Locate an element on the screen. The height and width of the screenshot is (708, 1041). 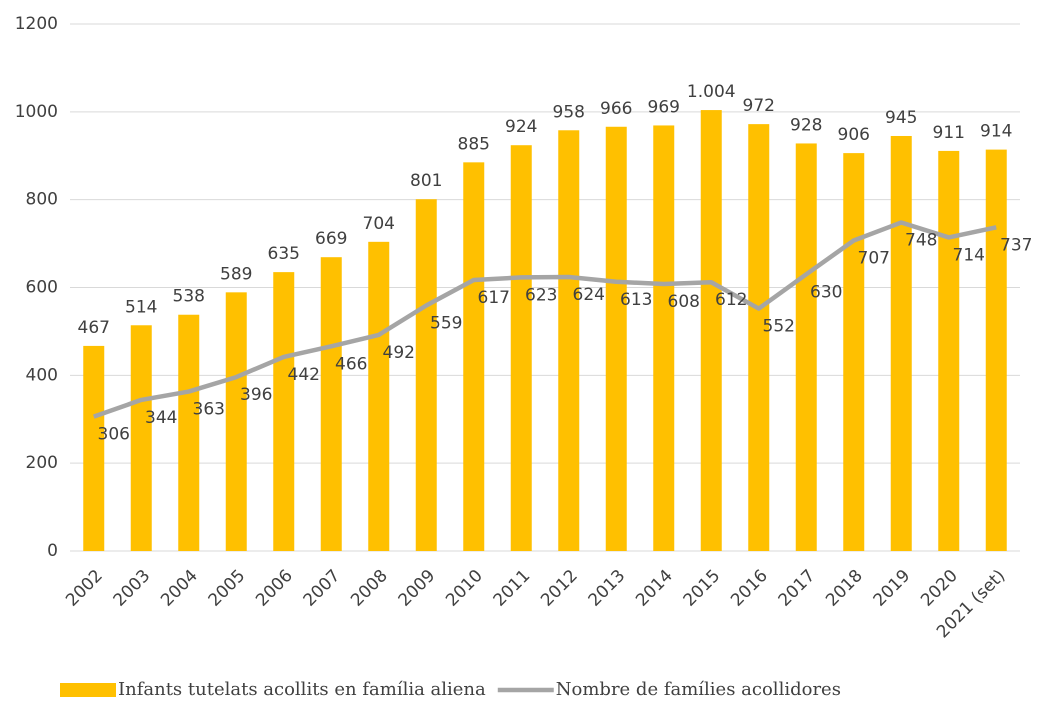
bar-value-label: 972 is located at coordinates (759, 106).